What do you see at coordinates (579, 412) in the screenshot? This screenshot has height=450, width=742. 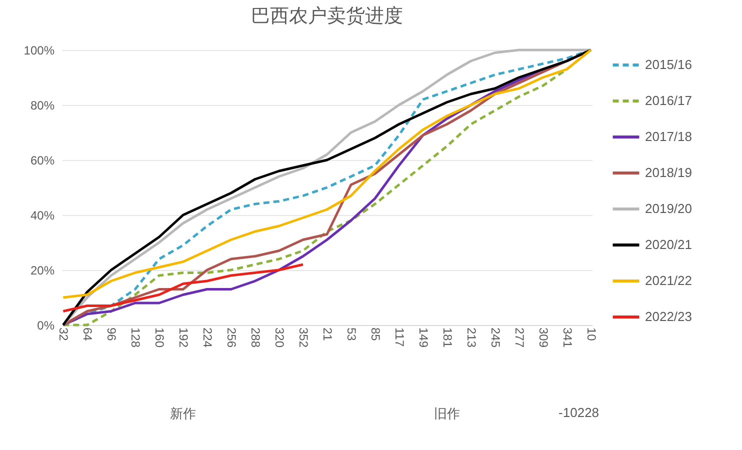 I see `text: -10228` at bounding box center [579, 412].